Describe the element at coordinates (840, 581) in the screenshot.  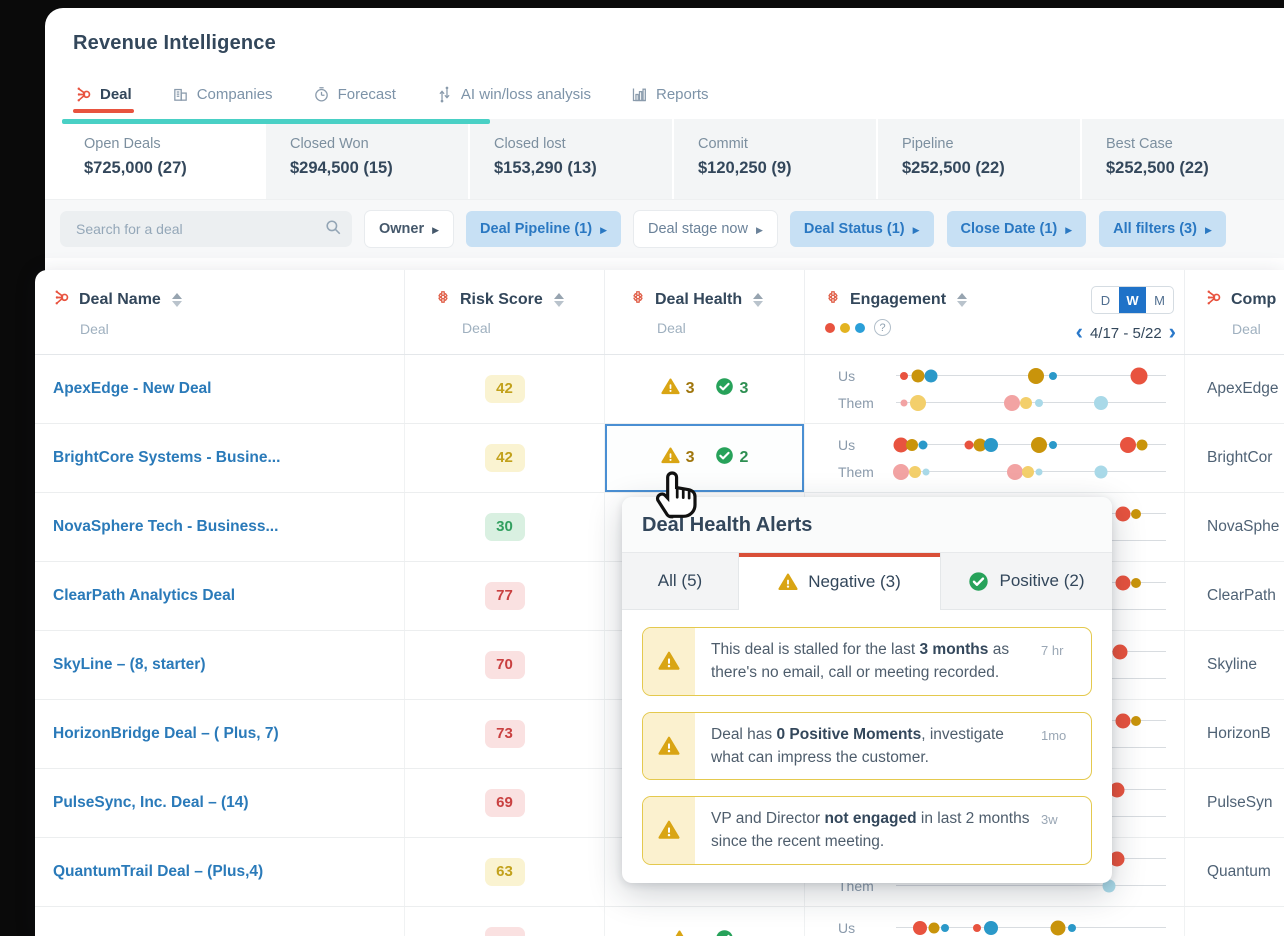
I see `popup-tab-negative-3-: Negative (3)` at that location.